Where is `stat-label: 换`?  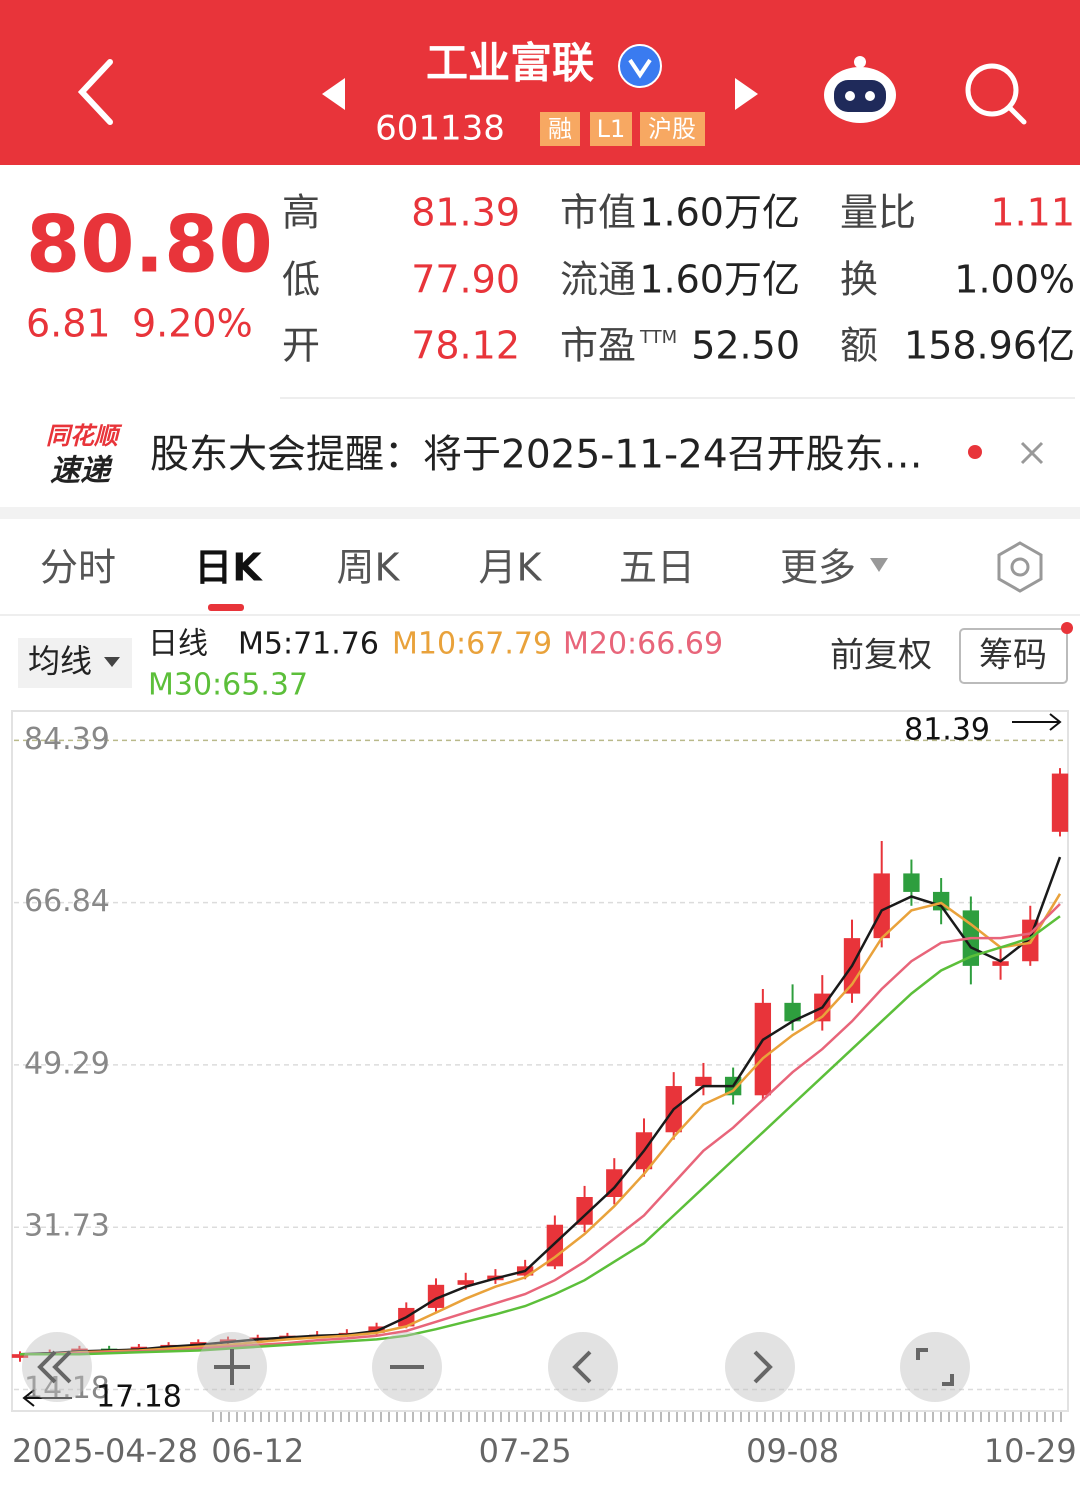 stat-label: 换 is located at coordinates (859, 280).